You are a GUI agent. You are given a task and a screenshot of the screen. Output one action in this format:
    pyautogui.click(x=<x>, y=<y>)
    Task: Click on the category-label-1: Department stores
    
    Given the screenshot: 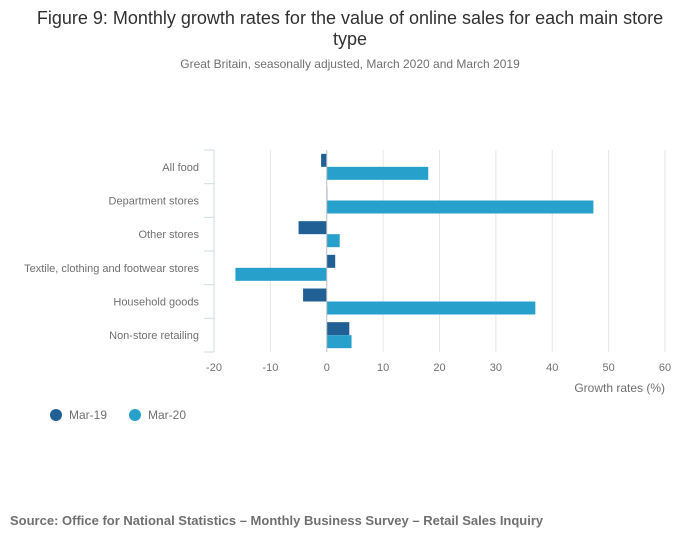 What is the action you would take?
    pyautogui.click(x=154, y=202)
    